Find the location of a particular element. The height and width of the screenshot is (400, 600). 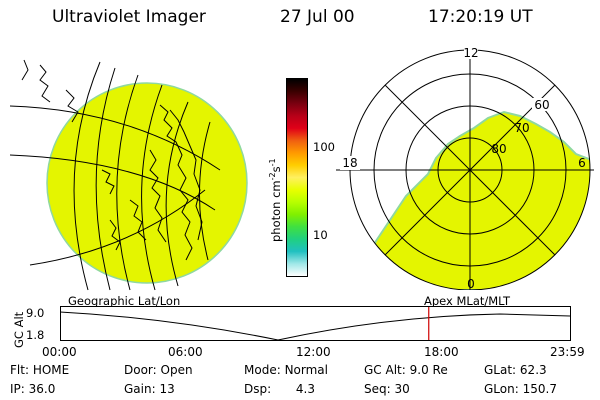

status-flight: Flt: HOME is located at coordinates (40, 370).